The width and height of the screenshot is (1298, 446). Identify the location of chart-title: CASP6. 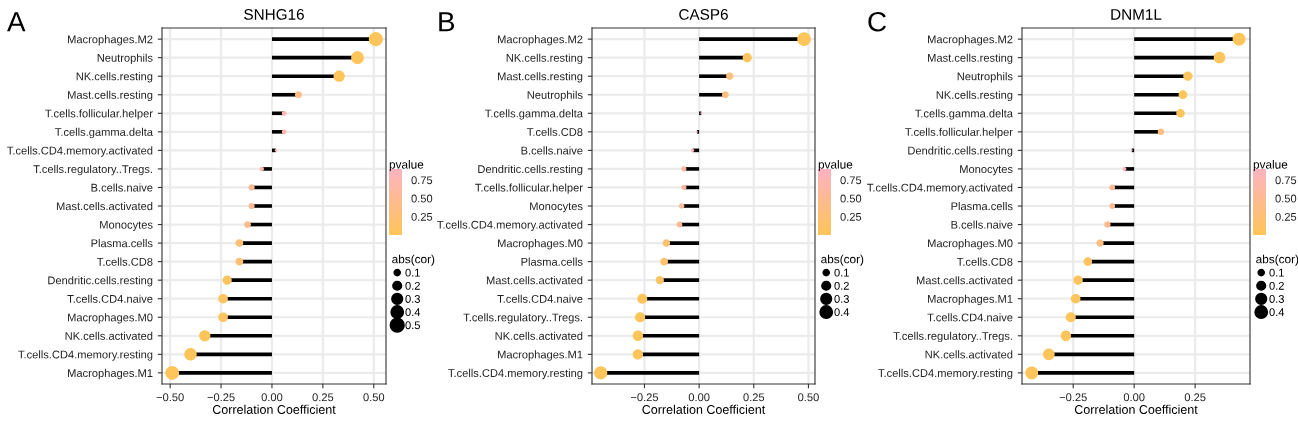
(703, 14).